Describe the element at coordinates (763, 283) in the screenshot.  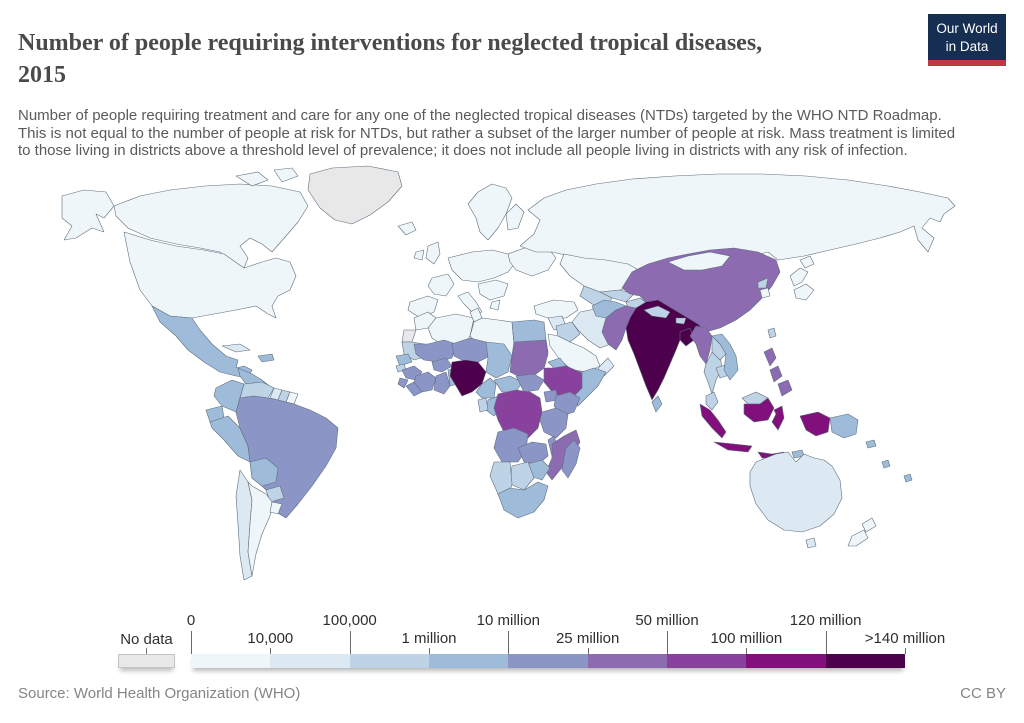
I see `country-north-korea` at that location.